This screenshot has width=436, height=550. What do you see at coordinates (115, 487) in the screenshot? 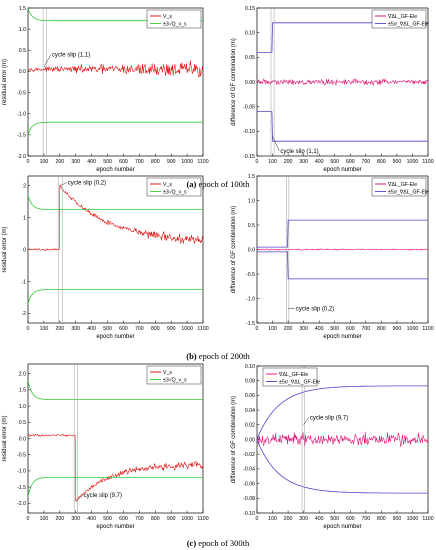
I see `series-threshold-lower` at bounding box center [115, 487].